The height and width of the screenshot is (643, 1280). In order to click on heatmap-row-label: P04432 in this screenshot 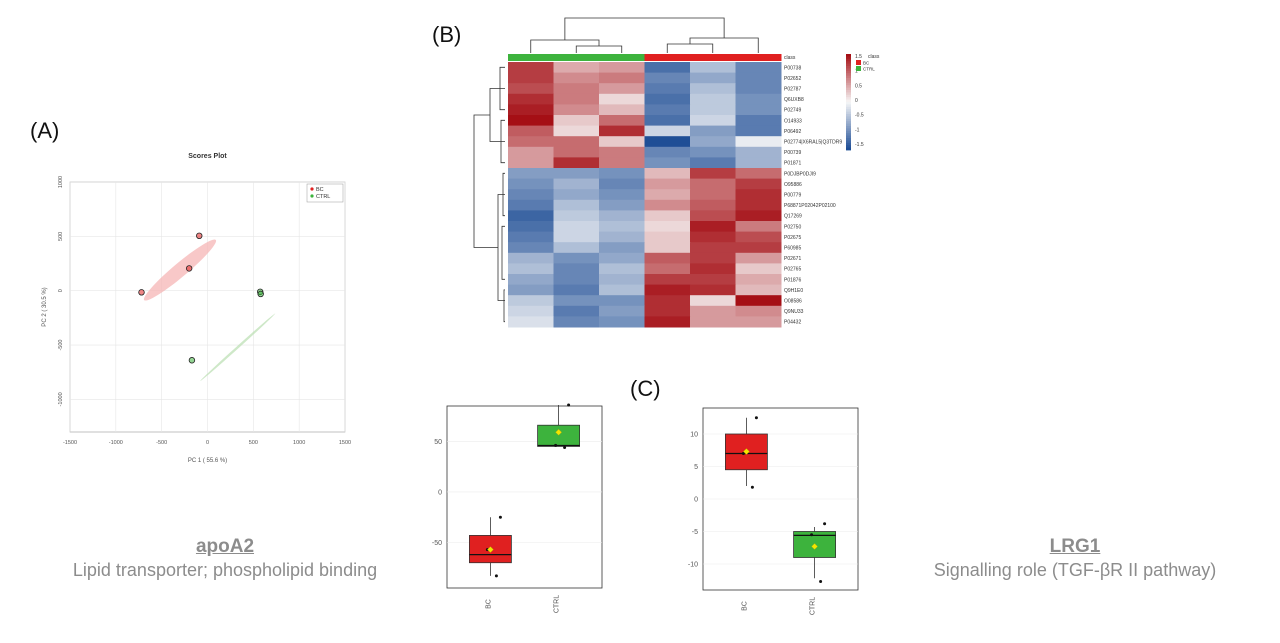, I will do `click(792, 323)`.